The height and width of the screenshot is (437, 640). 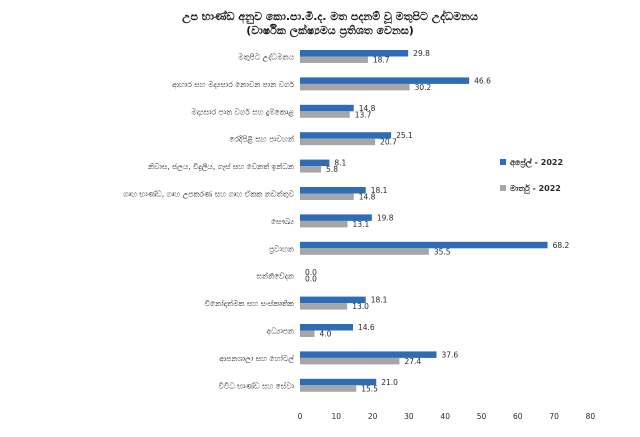 What do you see at coordinates (421, 53) in the screenshot?
I see `data-label: 29.8` at bounding box center [421, 53].